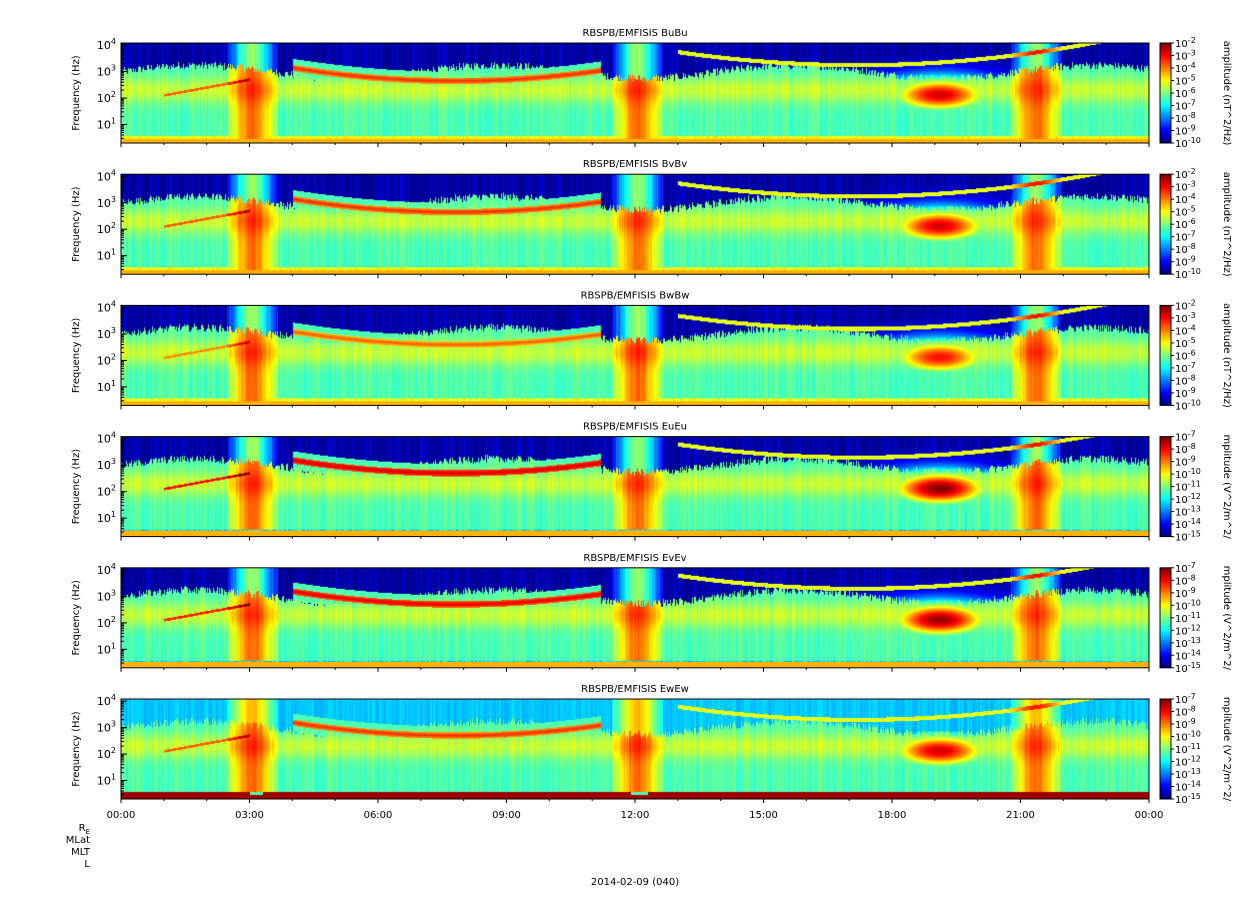 The width and height of the screenshot is (1248, 903). I want to click on colorbar-tick-label: 10⁻¹¹, so click(1188, 618).